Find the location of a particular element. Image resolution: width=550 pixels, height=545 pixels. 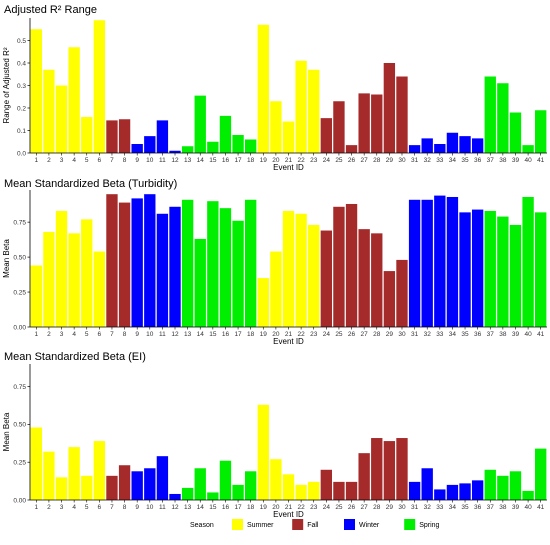

x-tick-label: 41 is located at coordinates (541, 334).